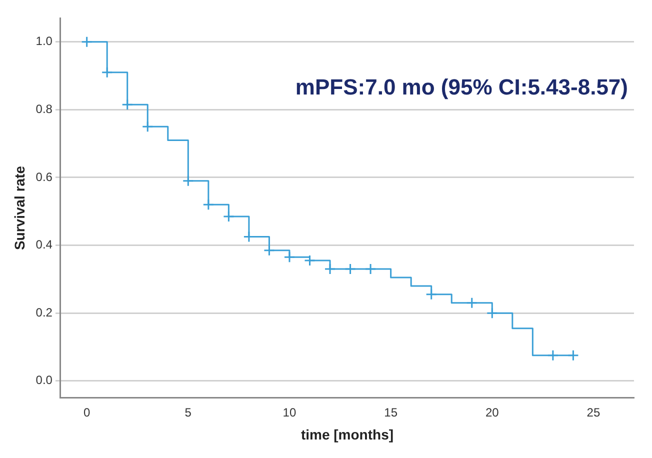 This screenshot has height=458, width=652. What do you see at coordinates (44, 109) in the screenshot?
I see `y-tick-label: 0.8` at bounding box center [44, 109].